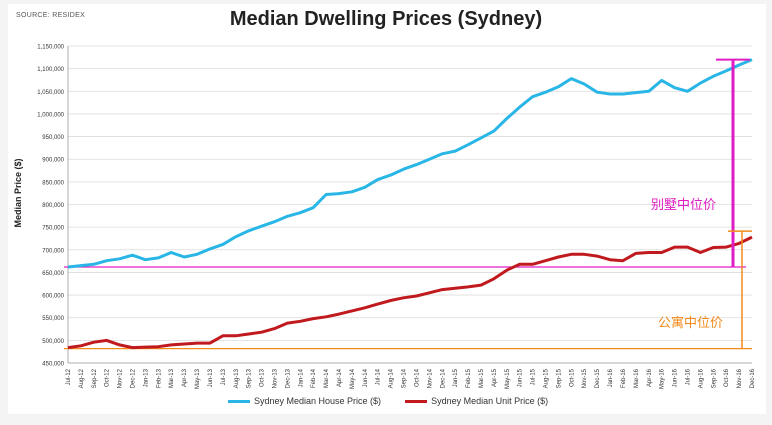 The image size is (772, 425). Describe the element at coordinates (490, 401) in the screenshot. I see `legend-label-unit: Sydney Median Unit Price ($)` at that location.